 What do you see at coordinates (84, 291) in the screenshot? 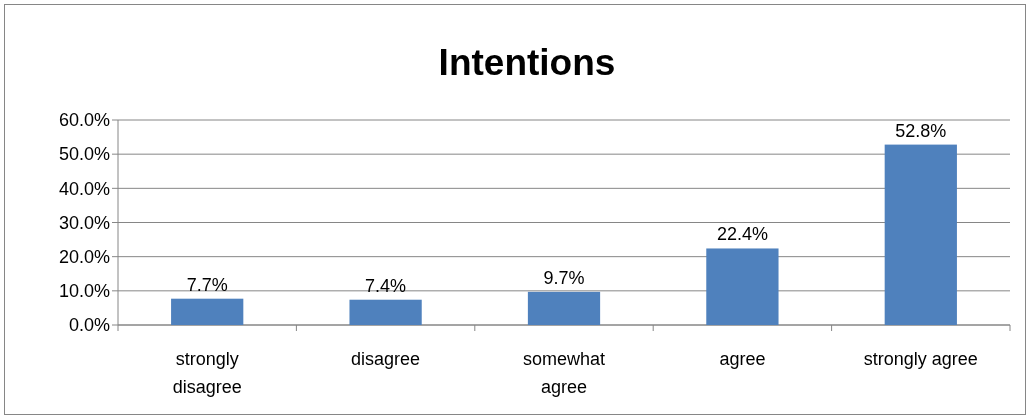
I see `y-tick-label: 10.0%` at bounding box center [84, 291].